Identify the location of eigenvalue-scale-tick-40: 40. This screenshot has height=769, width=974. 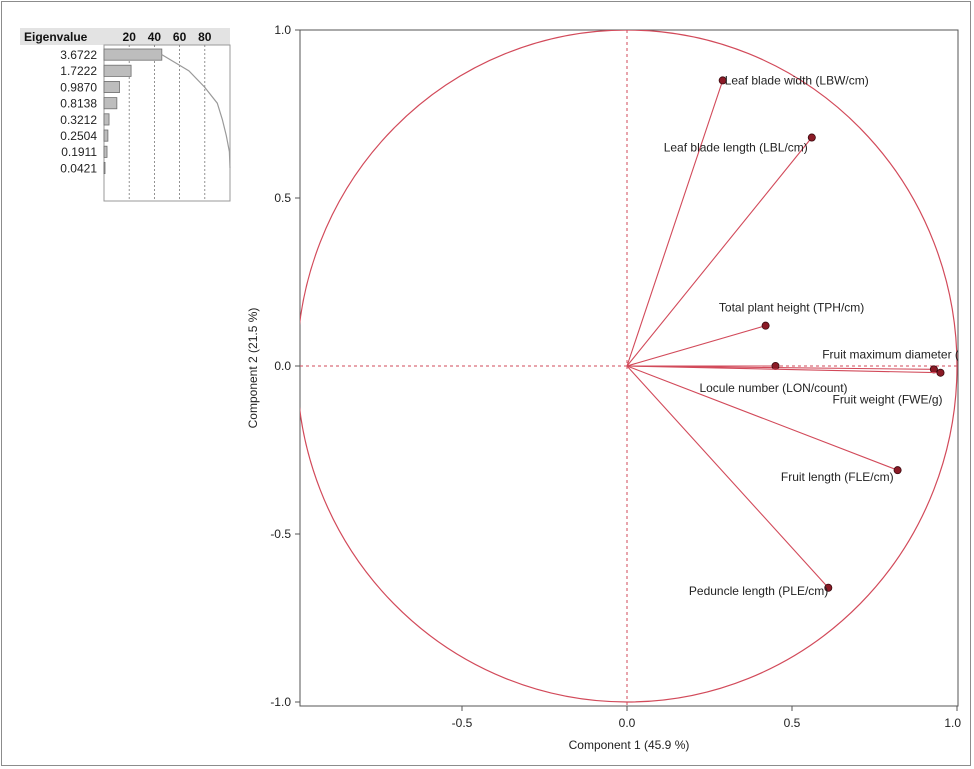
(155, 37).